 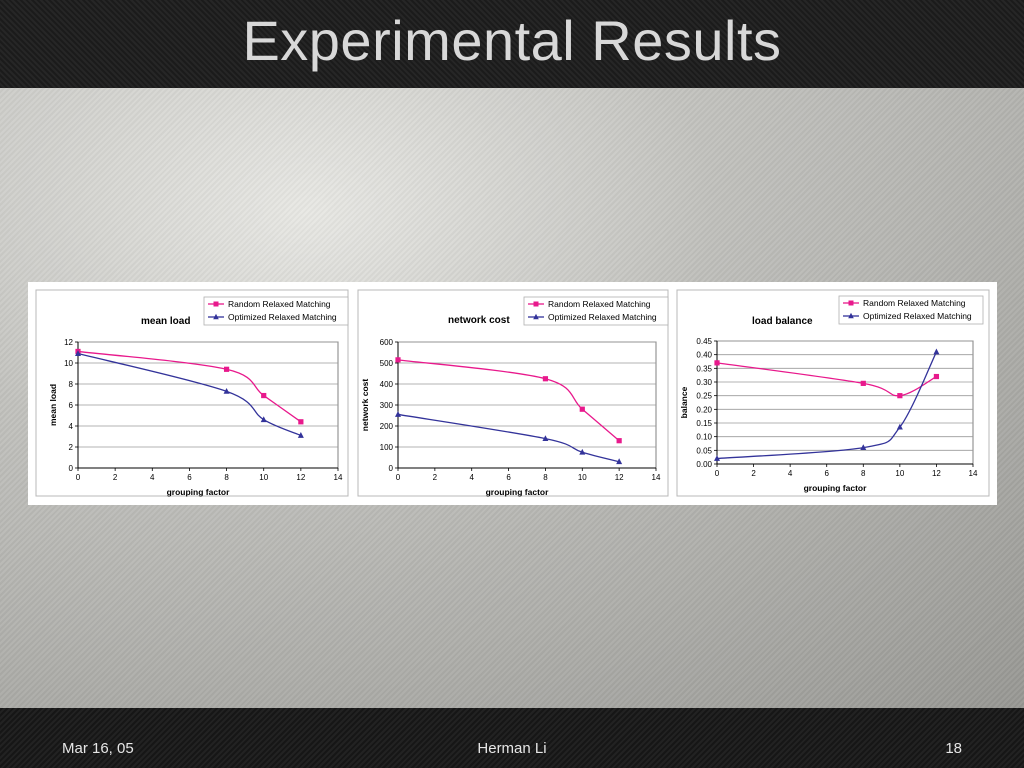 I want to click on y-tick-label: 0.35, so click(x=704, y=368).